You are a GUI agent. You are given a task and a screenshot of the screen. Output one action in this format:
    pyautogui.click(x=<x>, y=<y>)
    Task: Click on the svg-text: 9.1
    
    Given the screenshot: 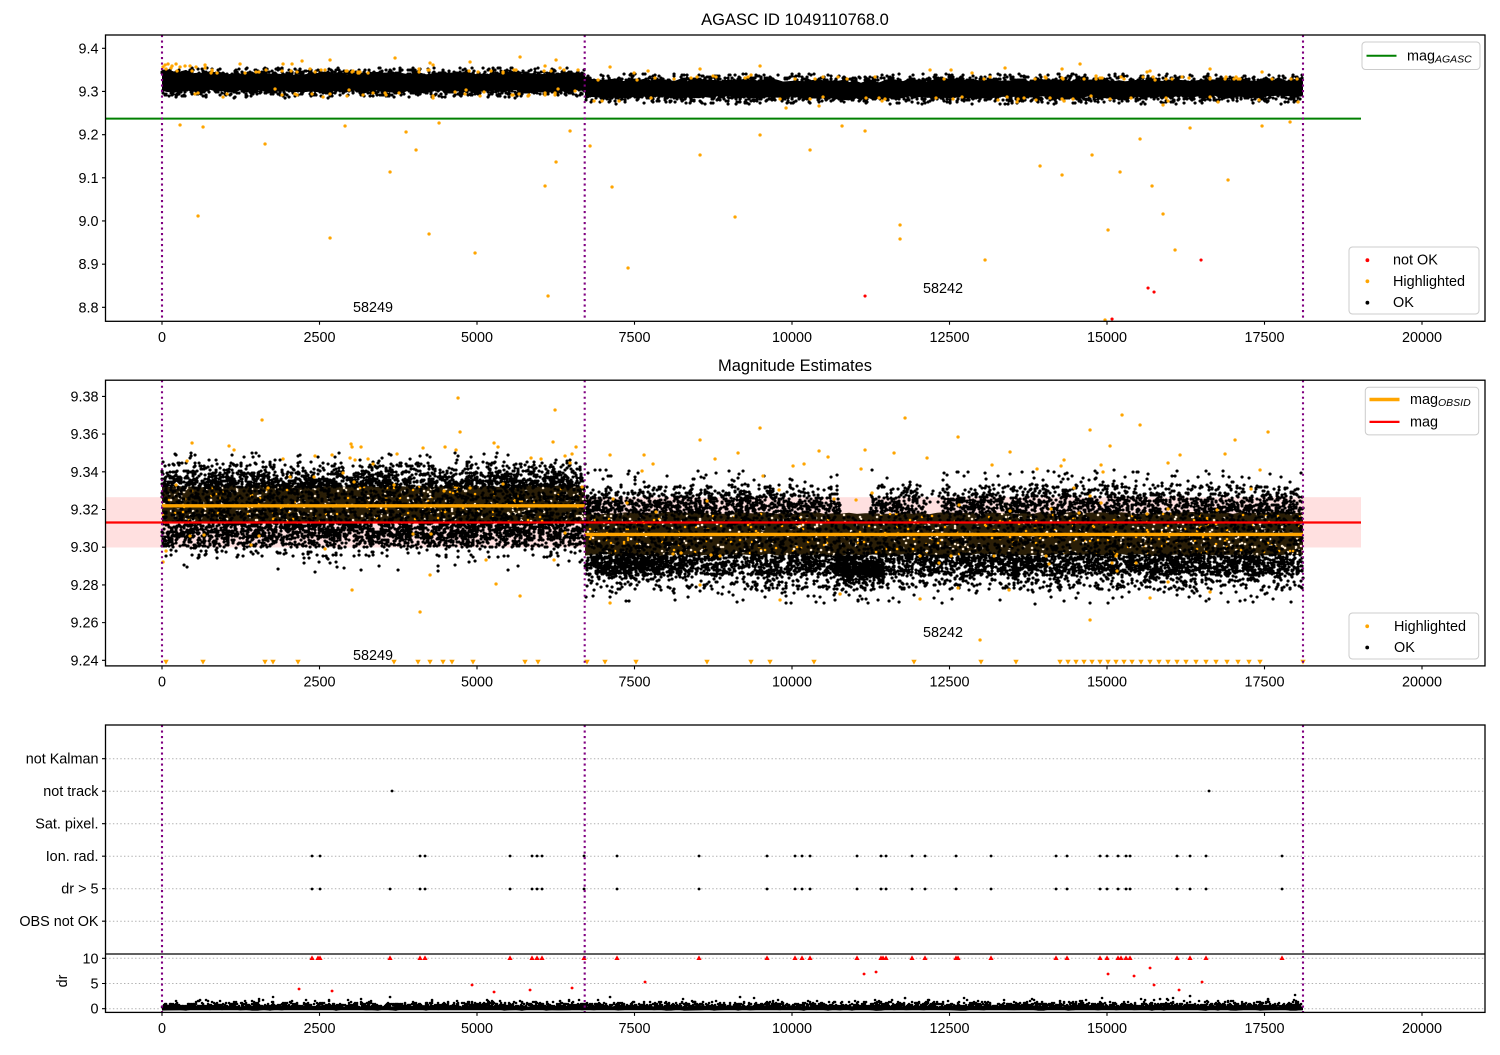 What is the action you would take?
    pyautogui.click(x=88, y=179)
    